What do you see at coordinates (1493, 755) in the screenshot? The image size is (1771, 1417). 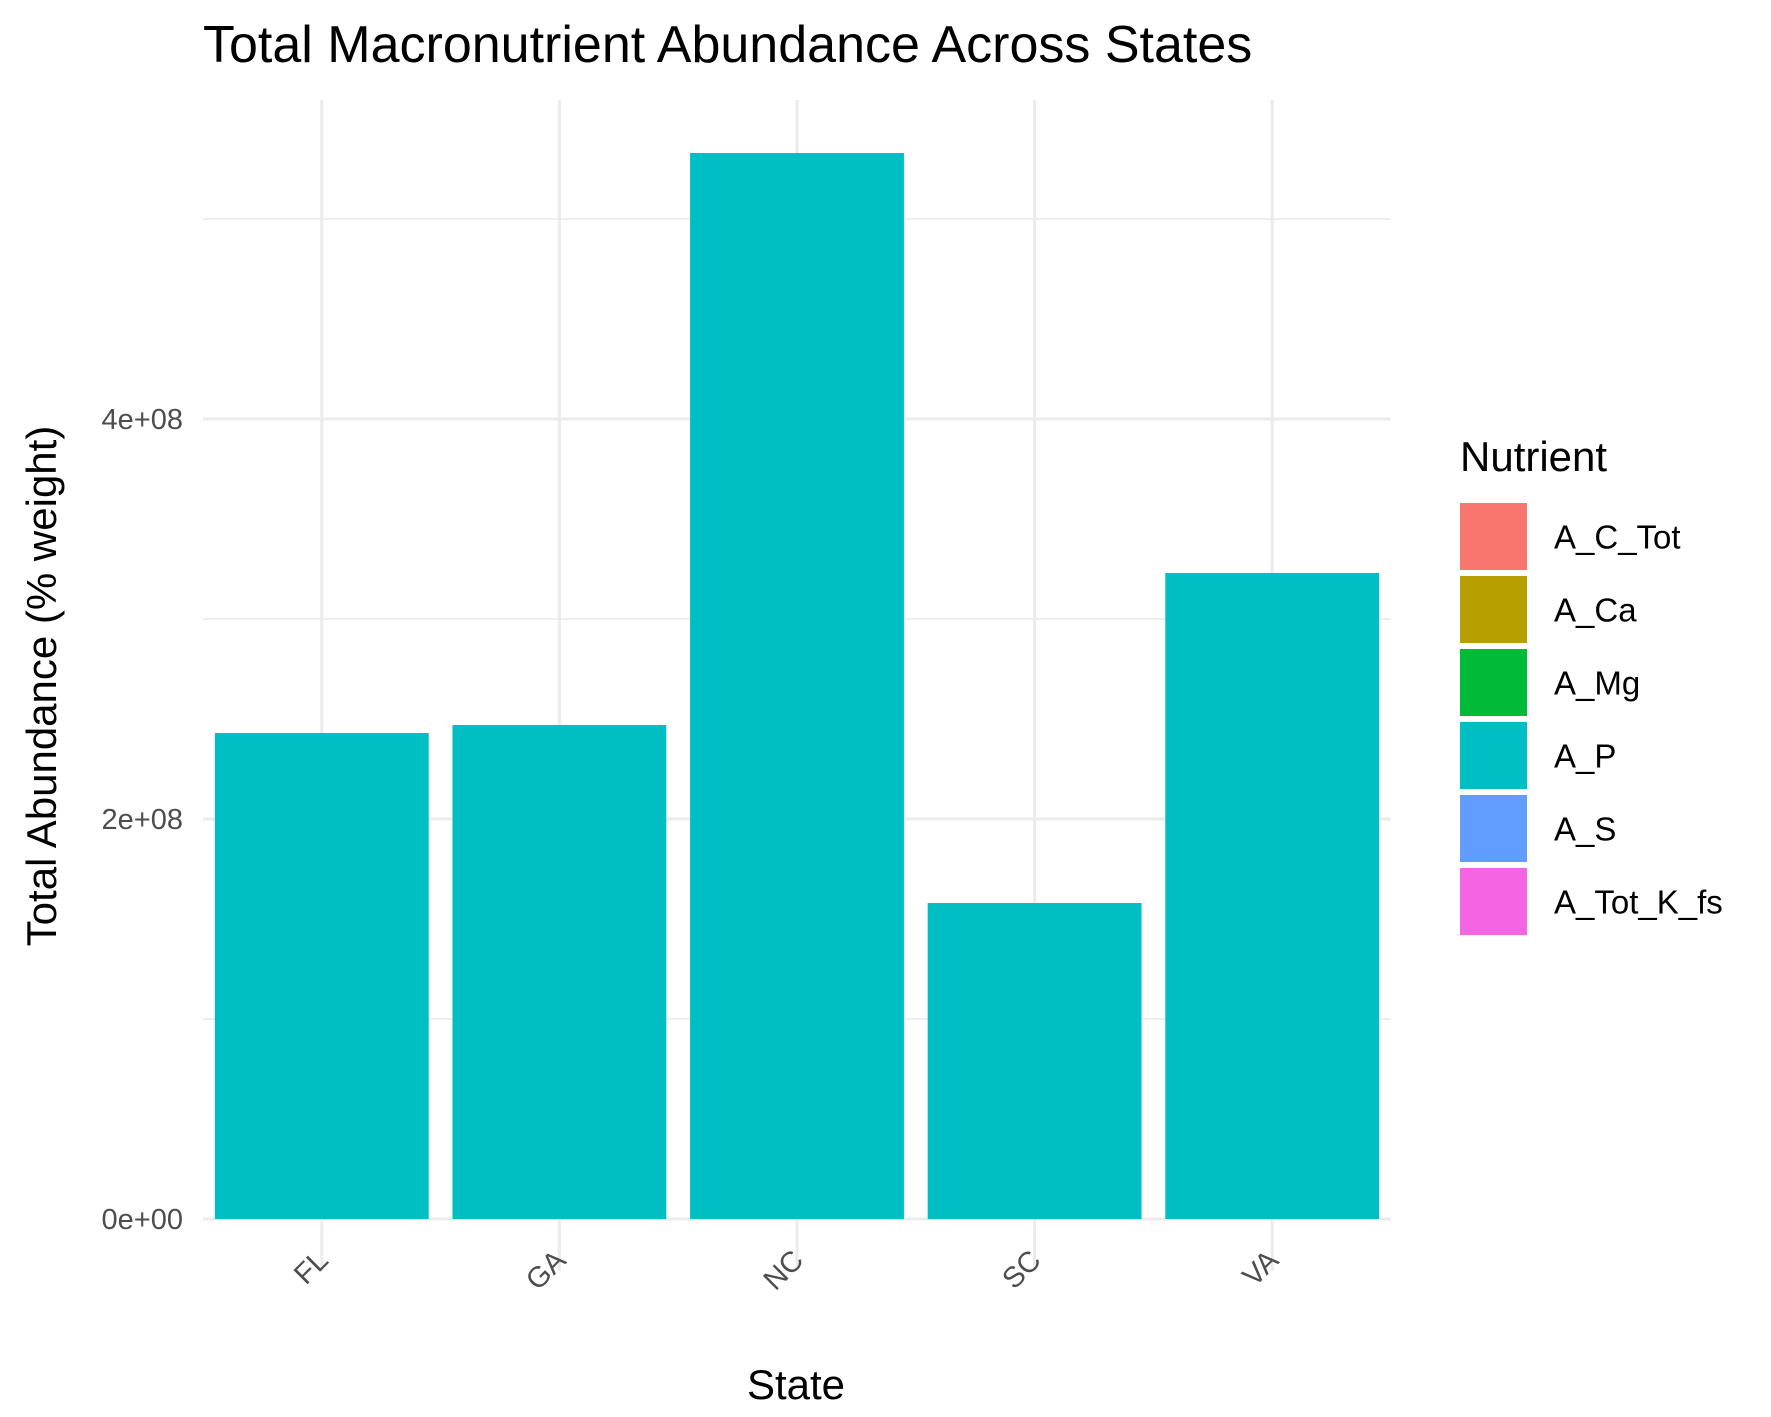 I see `legend-key-a-p` at bounding box center [1493, 755].